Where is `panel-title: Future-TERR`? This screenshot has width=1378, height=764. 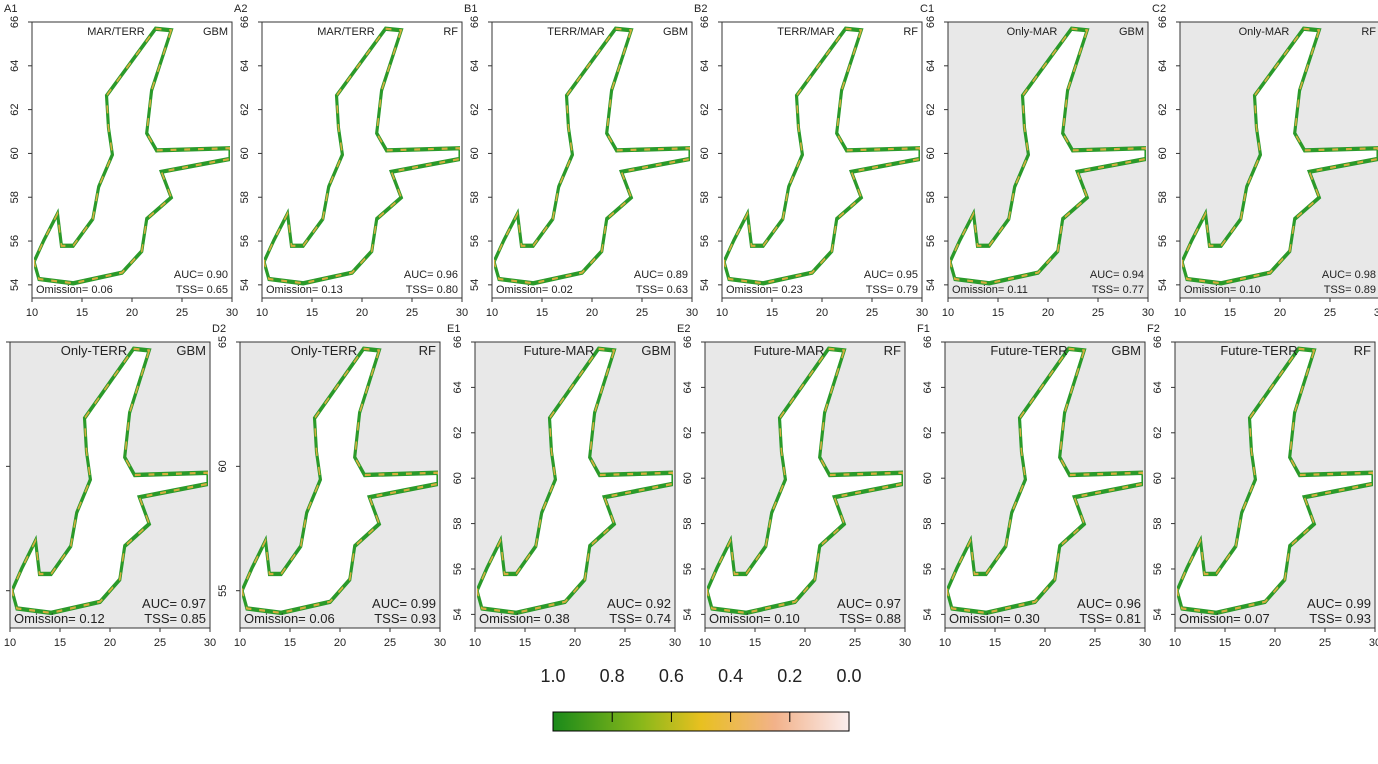 panel-title: Future-TERR is located at coordinates (1258, 350).